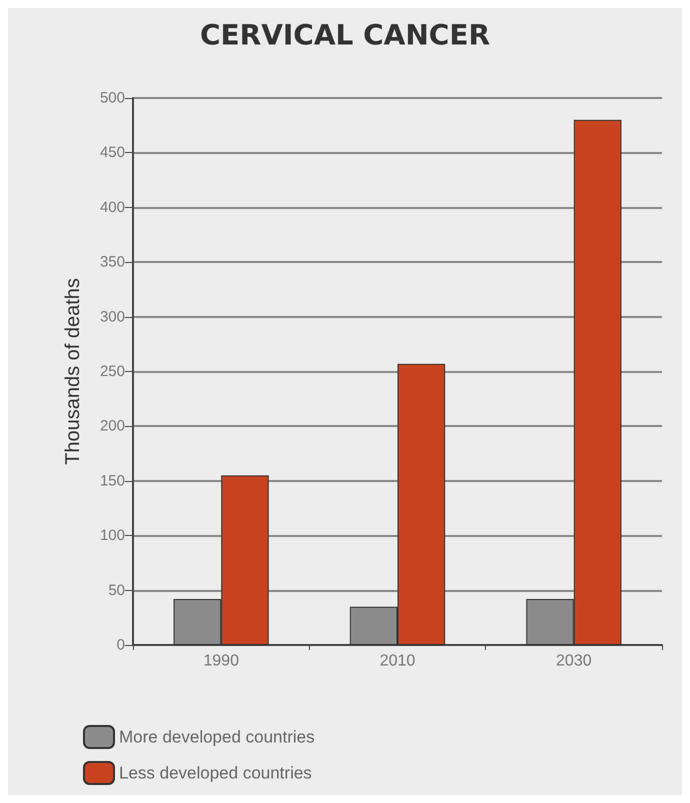 This screenshot has height=803, width=690. I want to click on x-tick-label: 2030, so click(574, 661).